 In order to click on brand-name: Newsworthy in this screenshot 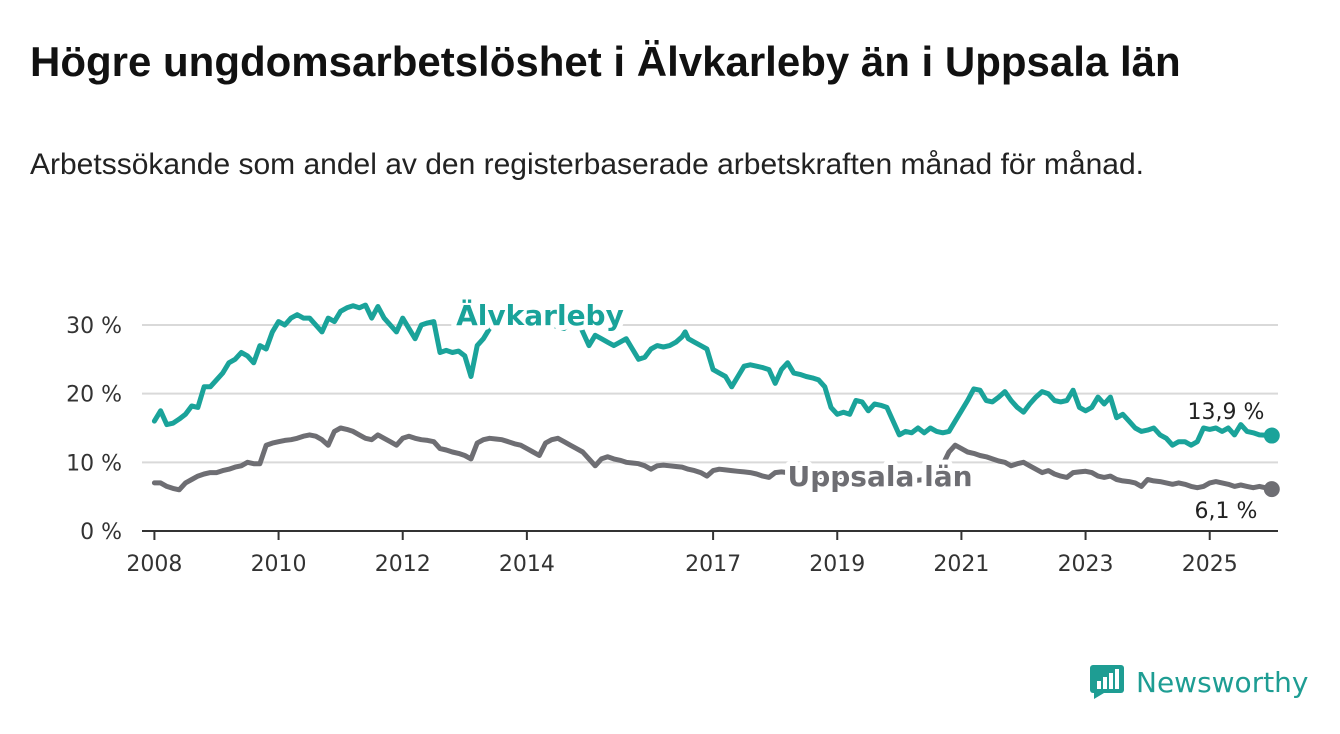, I will do `click(1222, 682)`.